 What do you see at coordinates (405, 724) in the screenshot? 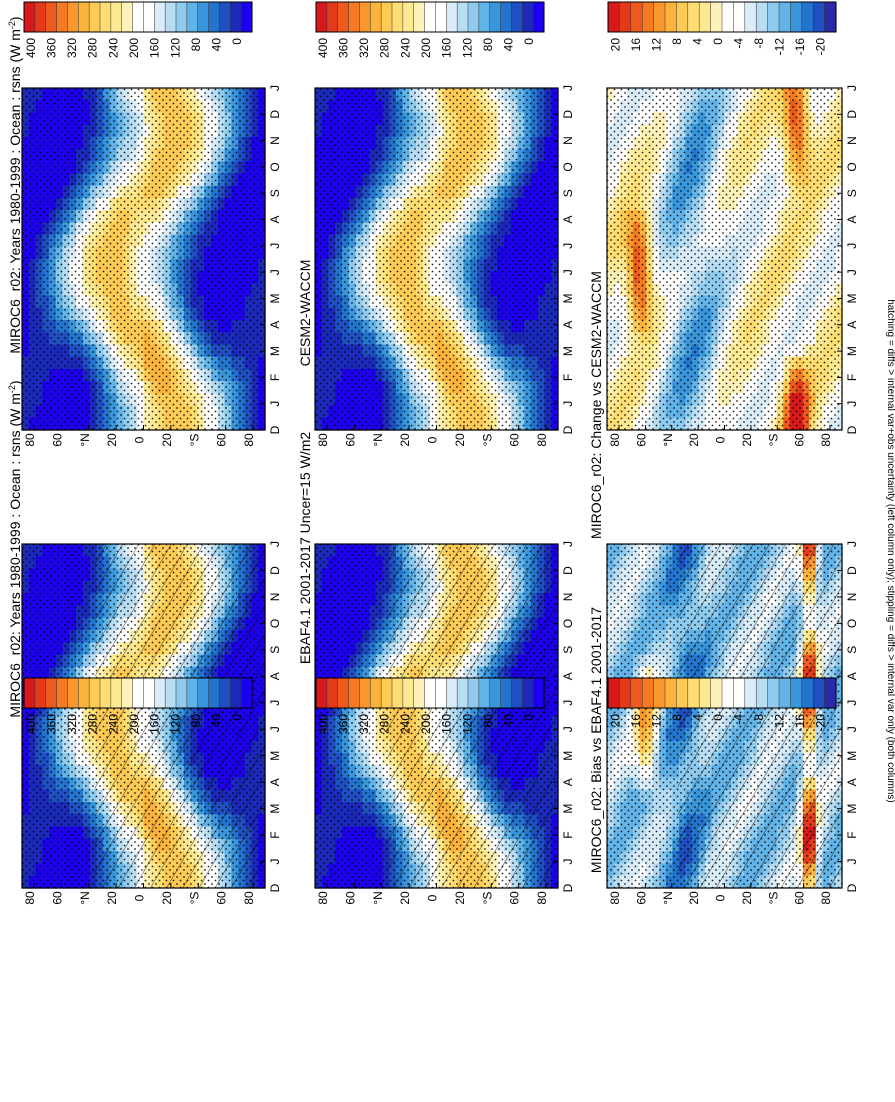
I see `colorbar-label: 240` at bounding box center [405, 724].